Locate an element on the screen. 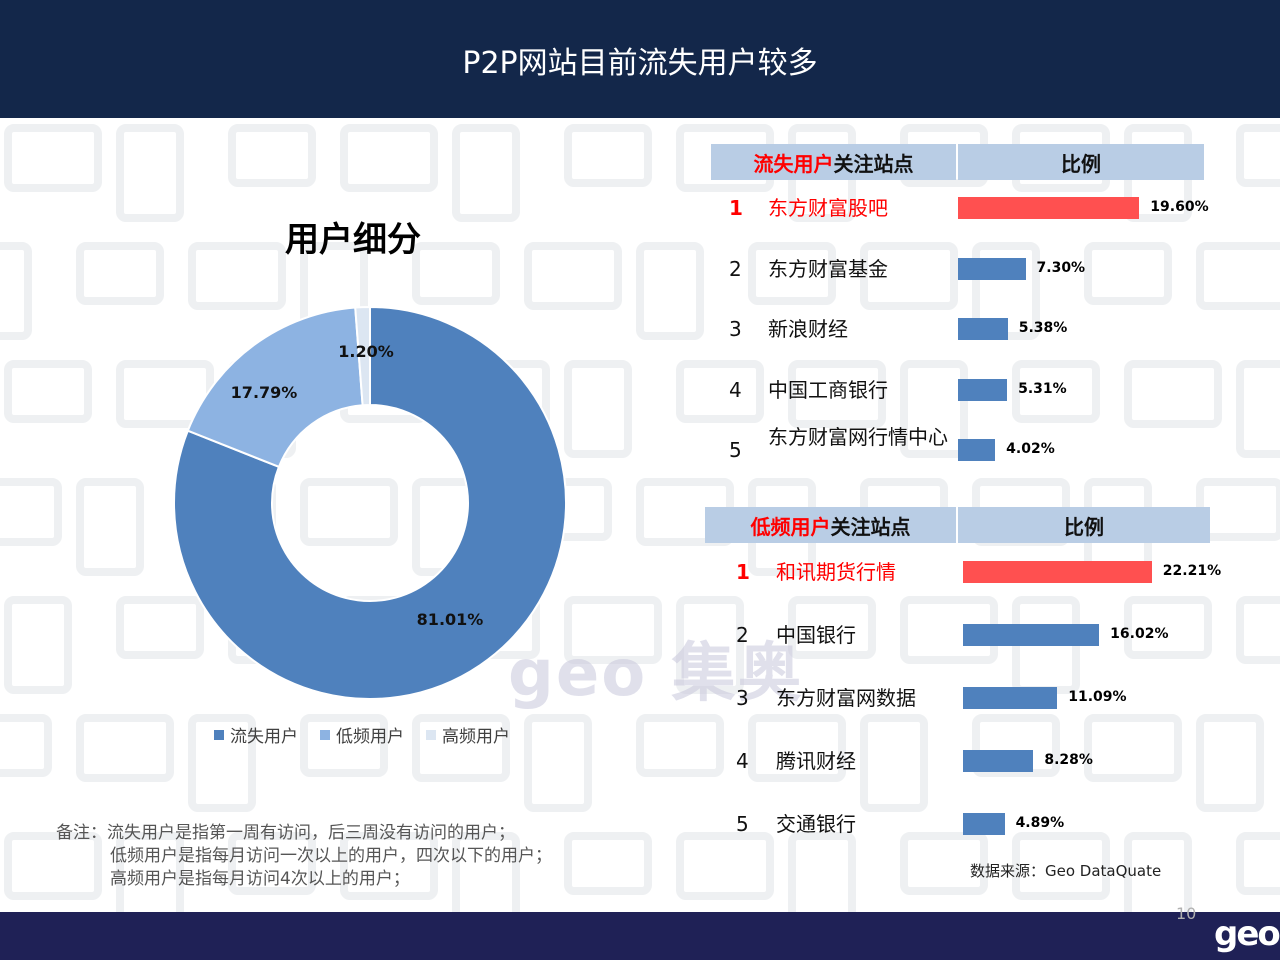 The width and height of the screenshot is (1280, 960). table1-header-rest: 关注站点 is located at coordinates (873, 163).